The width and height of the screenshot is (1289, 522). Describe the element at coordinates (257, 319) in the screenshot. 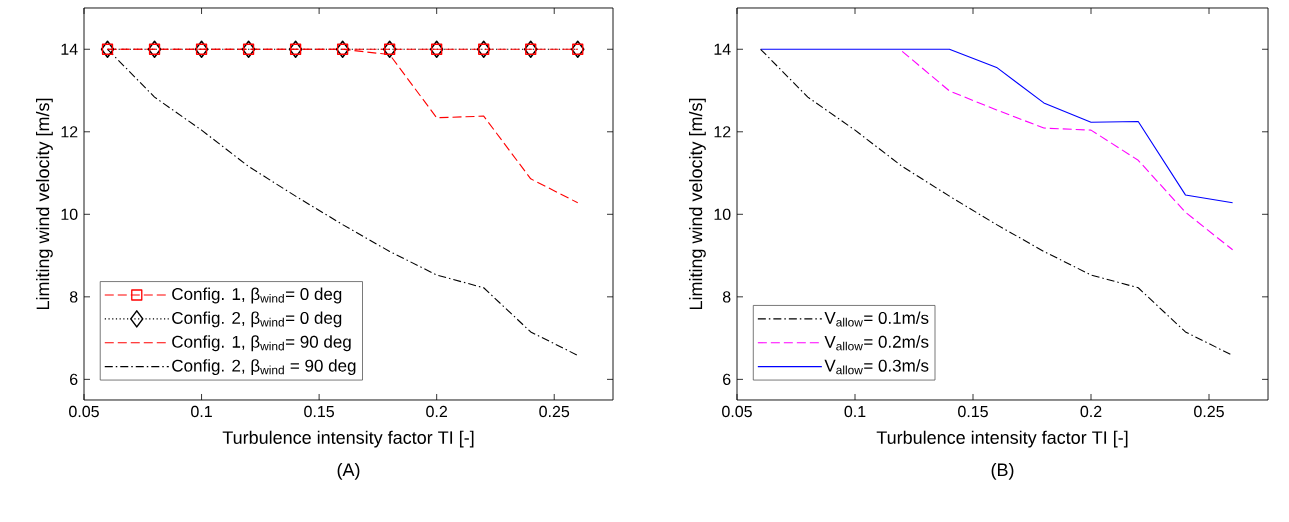

I see `legend-label: Config. 2, β$_{wind}$= 0 deg` at that location.